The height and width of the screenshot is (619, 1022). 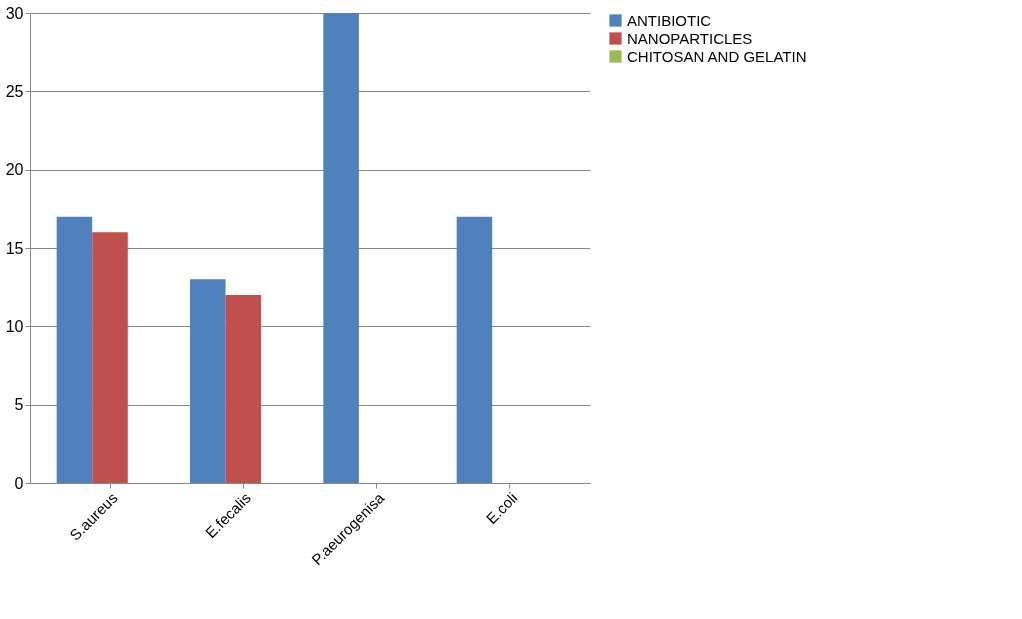 I want to click on legend-label: NANOPARTICLES, so click(x=690, y=38).